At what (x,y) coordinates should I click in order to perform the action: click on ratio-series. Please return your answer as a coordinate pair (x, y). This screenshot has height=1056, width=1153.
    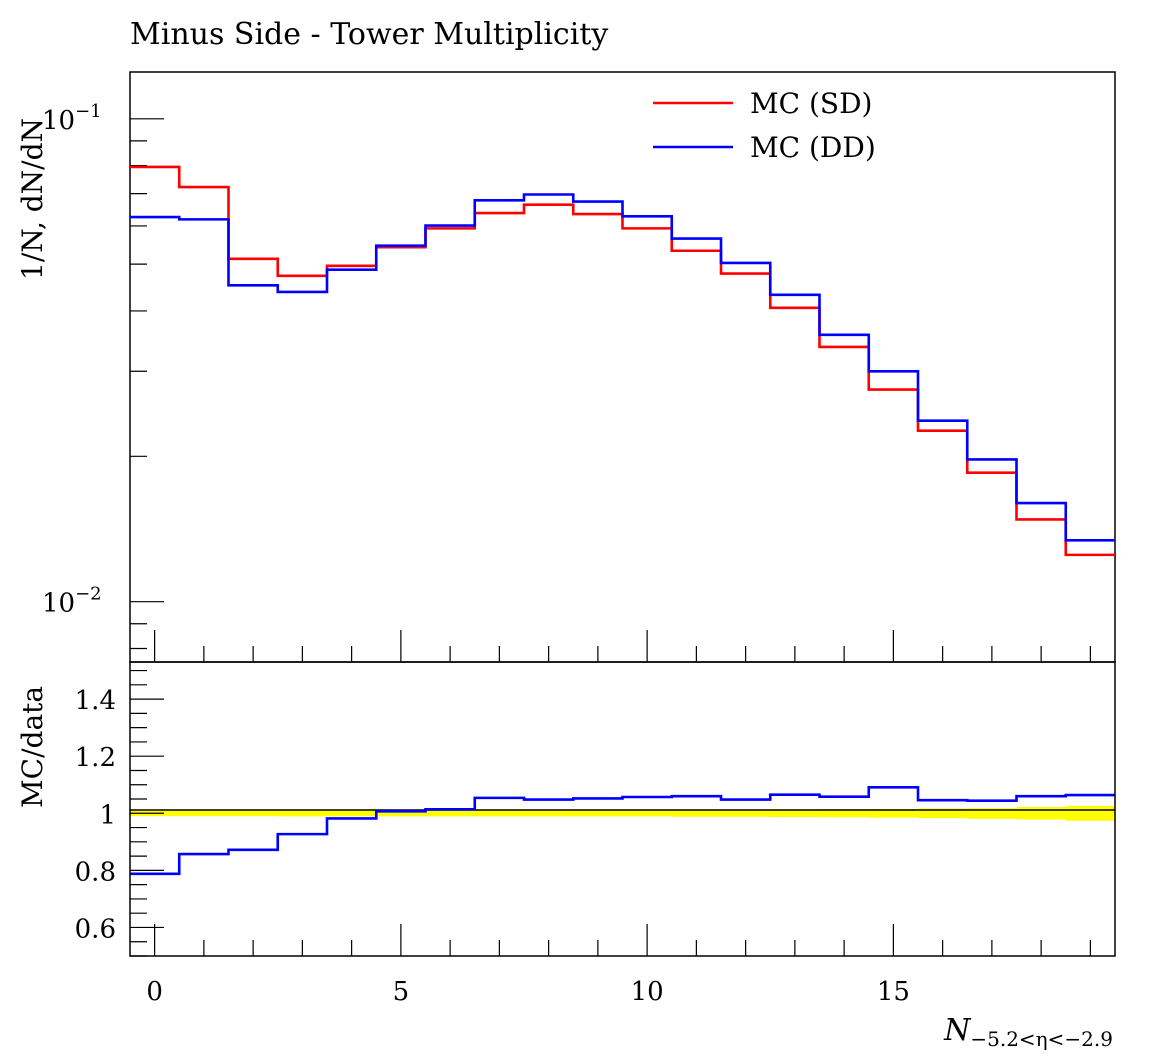
    Looking at the image, I should click on (622, 831).